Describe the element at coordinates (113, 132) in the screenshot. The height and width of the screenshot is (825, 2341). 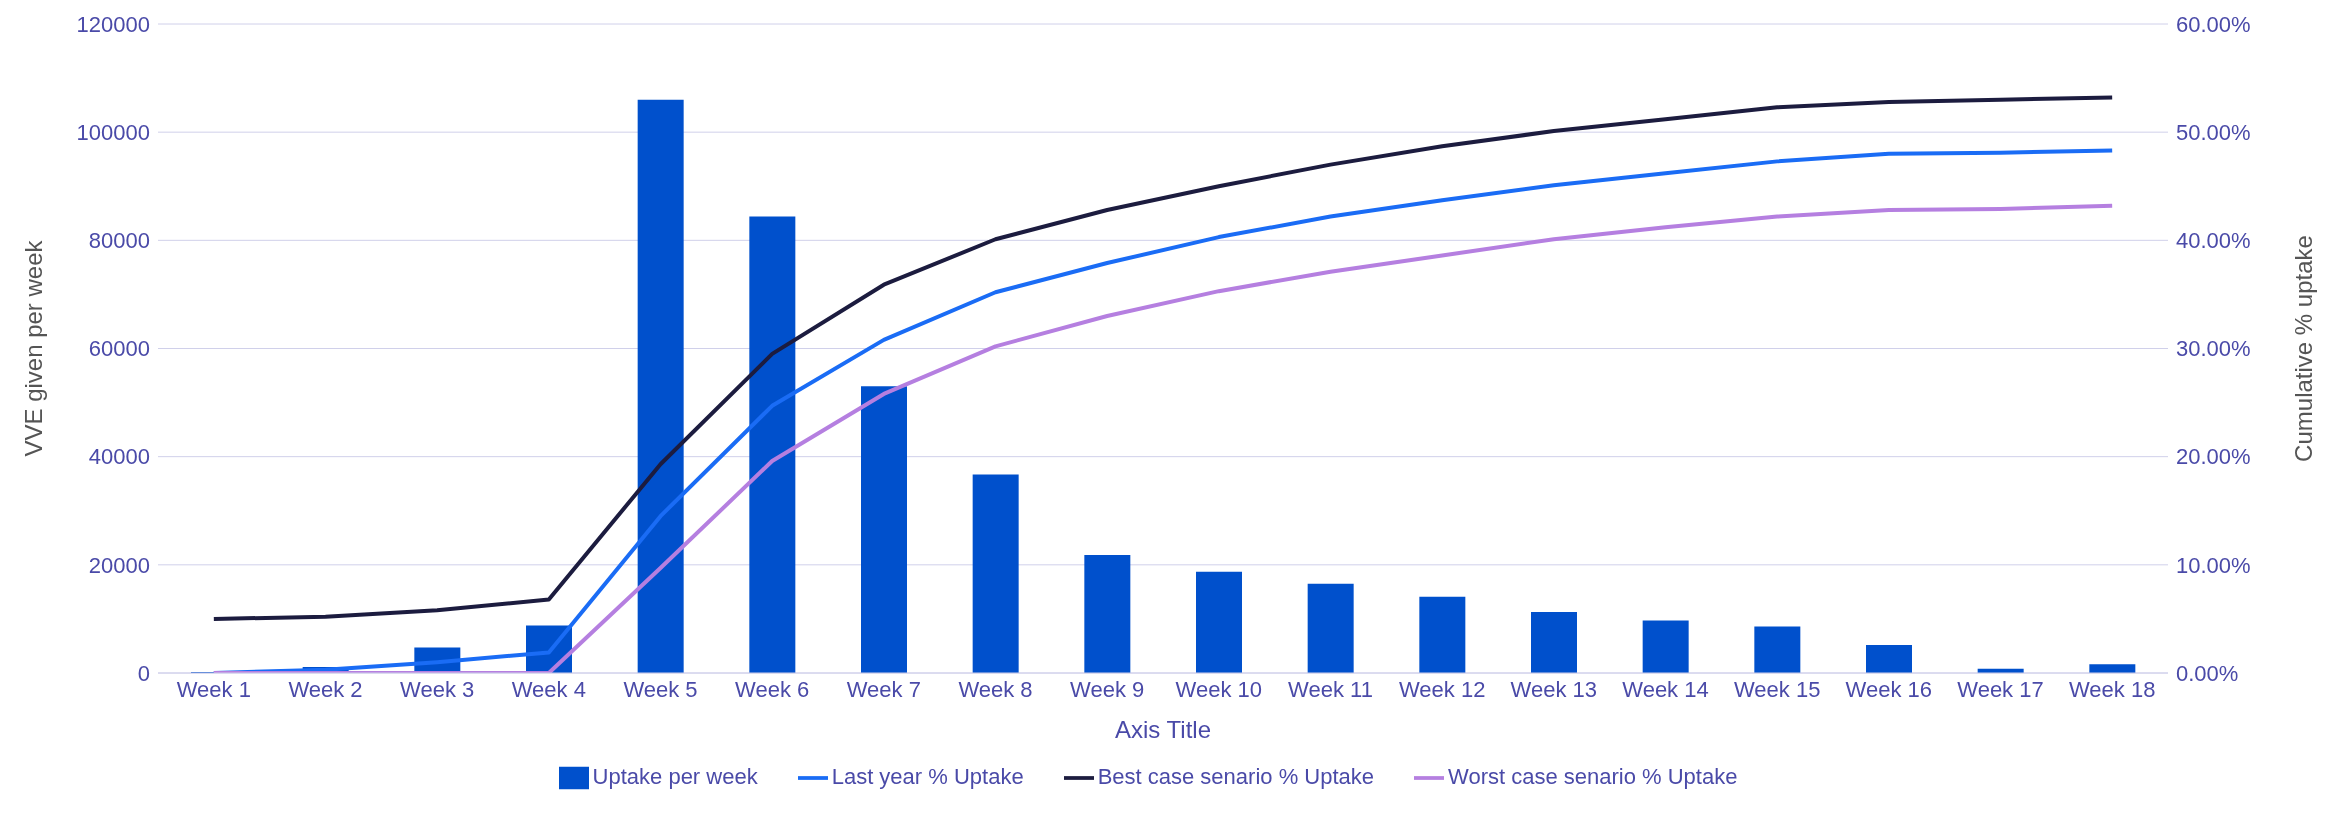
I see `y-tick-label: 100000` at that location.